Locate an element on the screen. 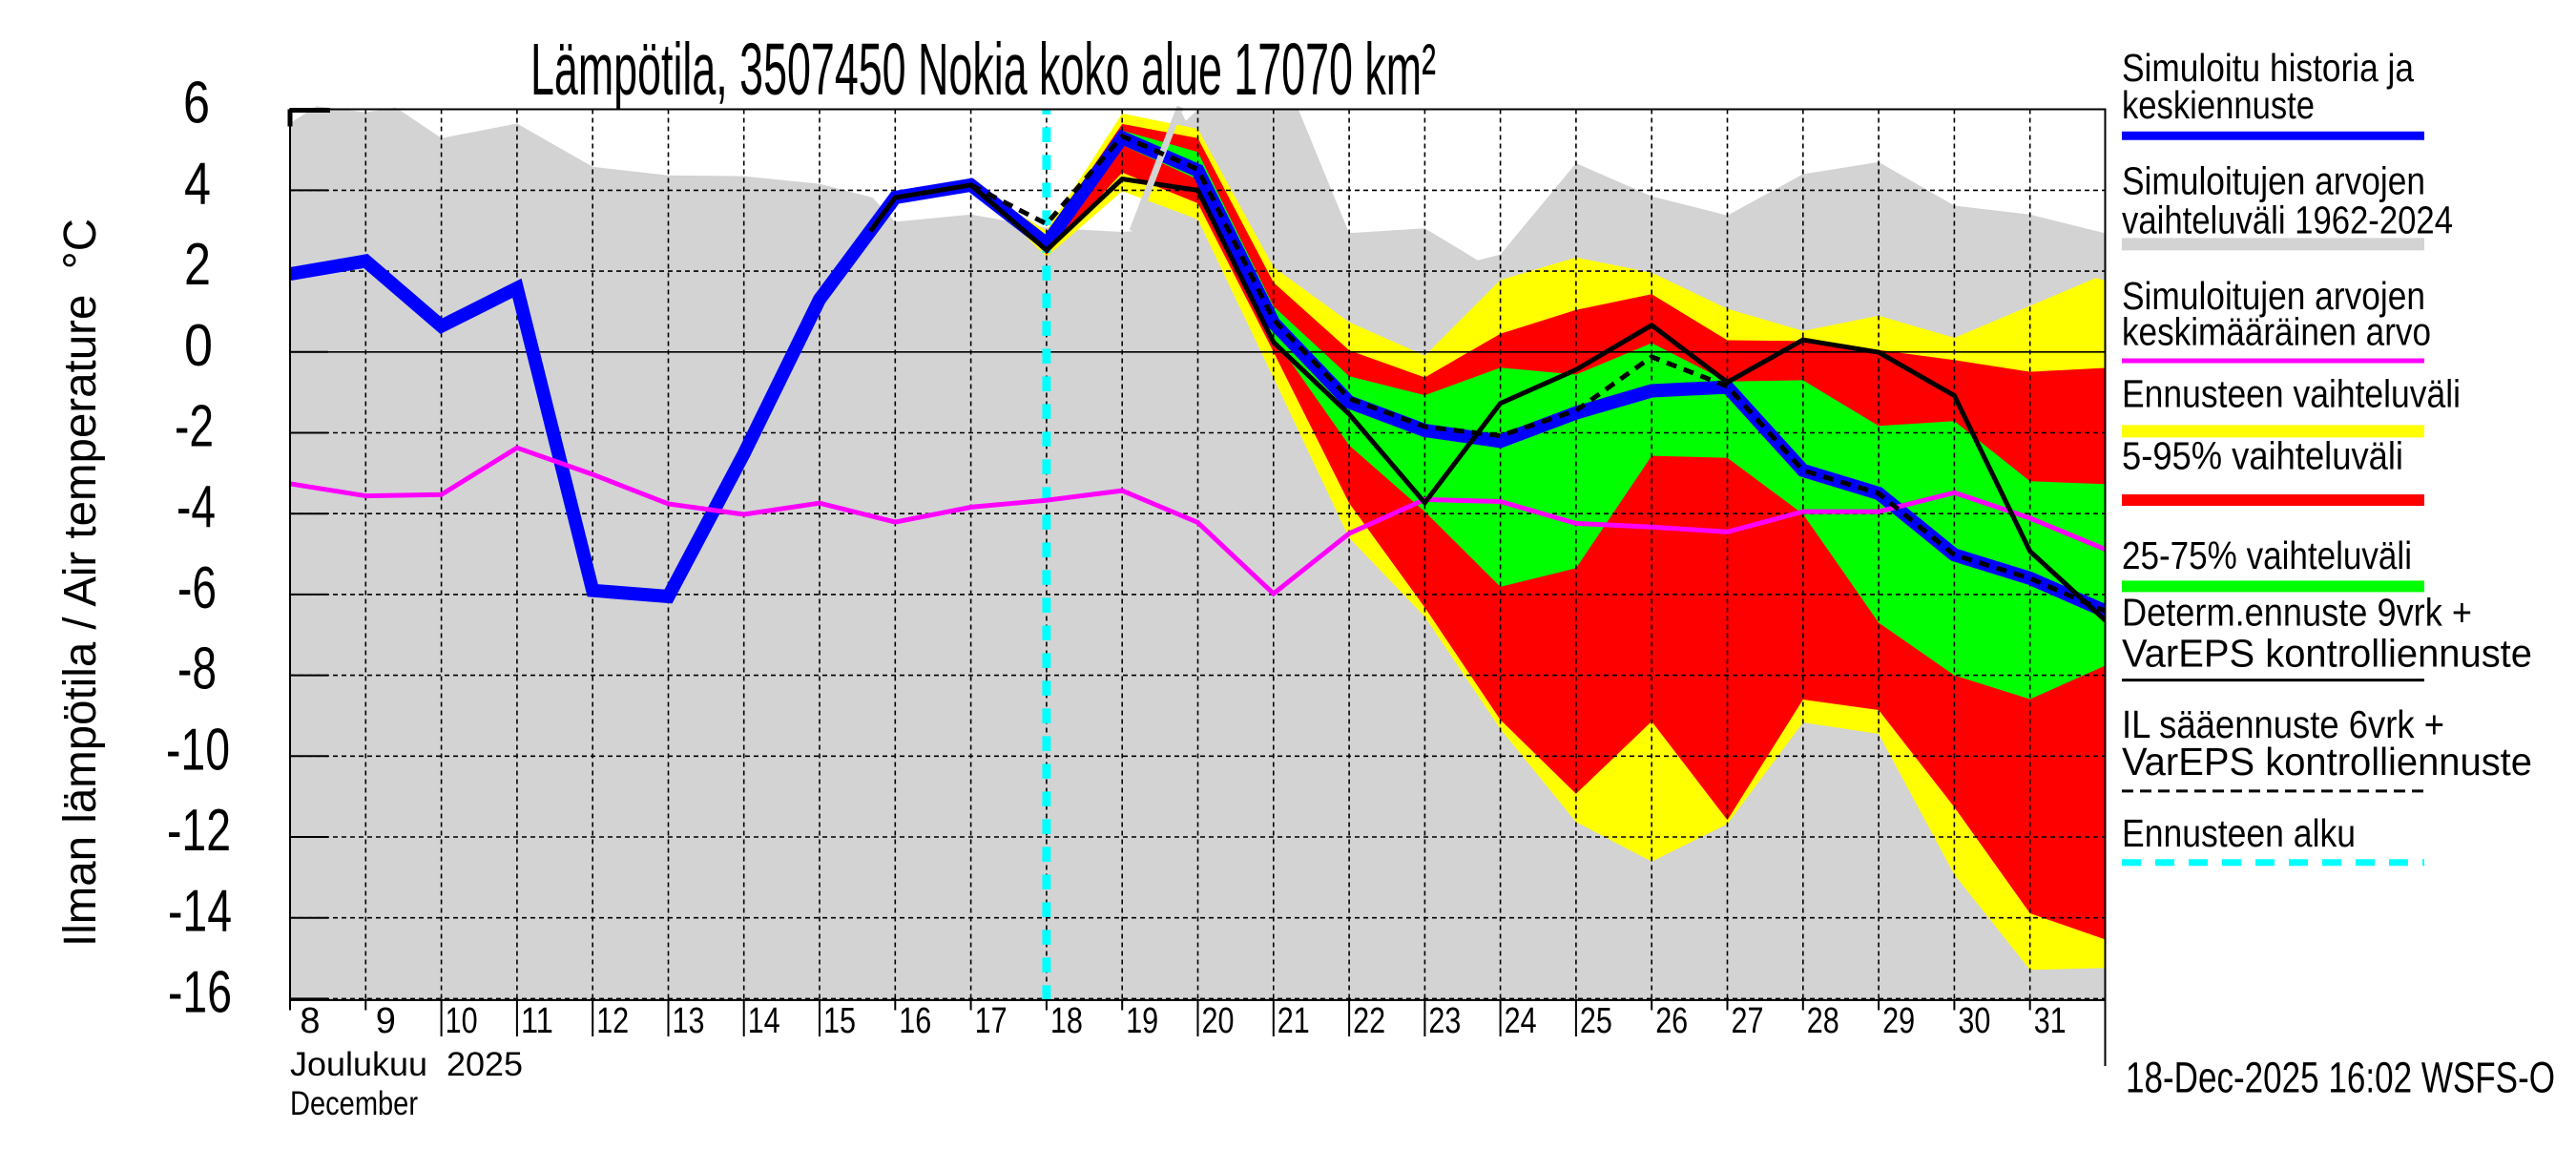  svg-text: 25 is located at coordinates (1596, 1021).